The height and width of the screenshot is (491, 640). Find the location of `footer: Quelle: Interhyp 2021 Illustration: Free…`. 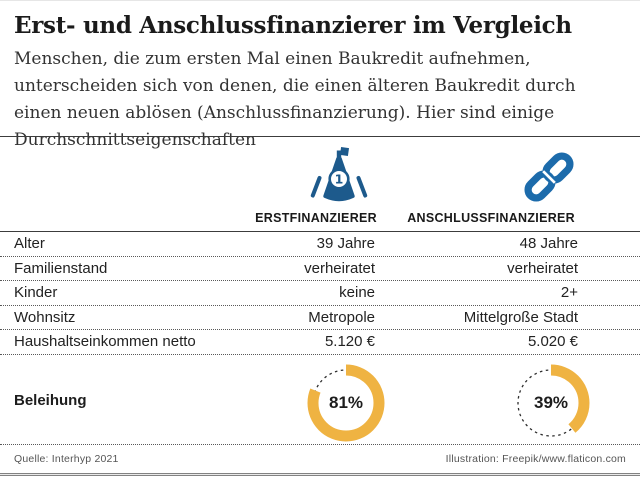

footer: Quelle: Interhyp 2021 Illustration: Free… is located at coordinates (320, 459).